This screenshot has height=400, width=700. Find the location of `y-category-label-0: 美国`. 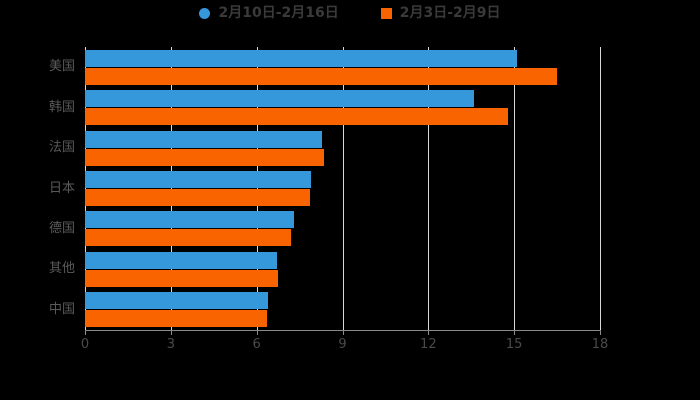

y-category-label-0: 美国 is located at coordinates (61, 67).